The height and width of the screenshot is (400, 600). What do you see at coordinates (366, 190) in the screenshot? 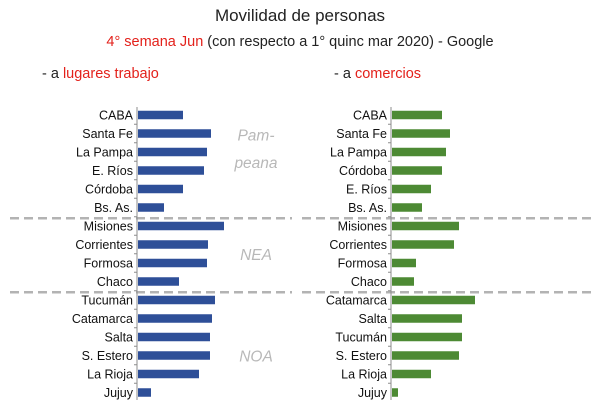
I see `right-tick-label: E. Ríos` at bounding box center [366, 190].